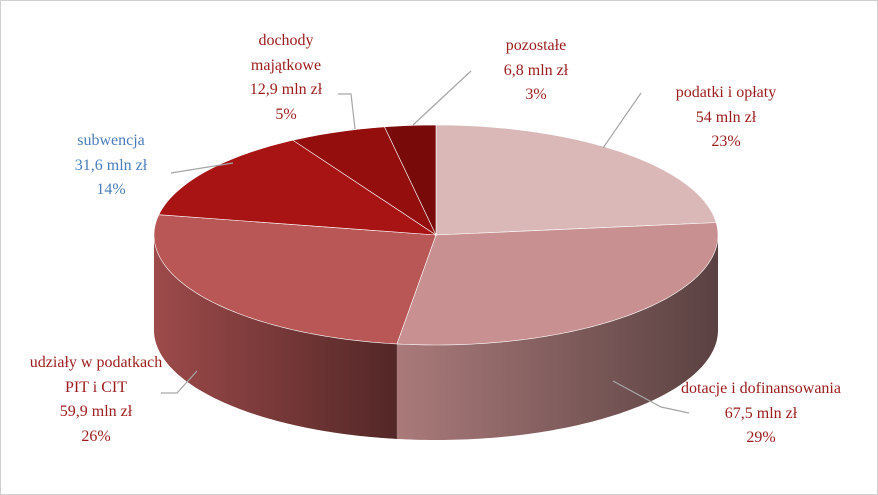 The width and height of the screenshot is (878, 495). What do you see at coordinates (111, 140) in the screenshot?
I see `category-label: subwencja` at bounding box center [111, 140].